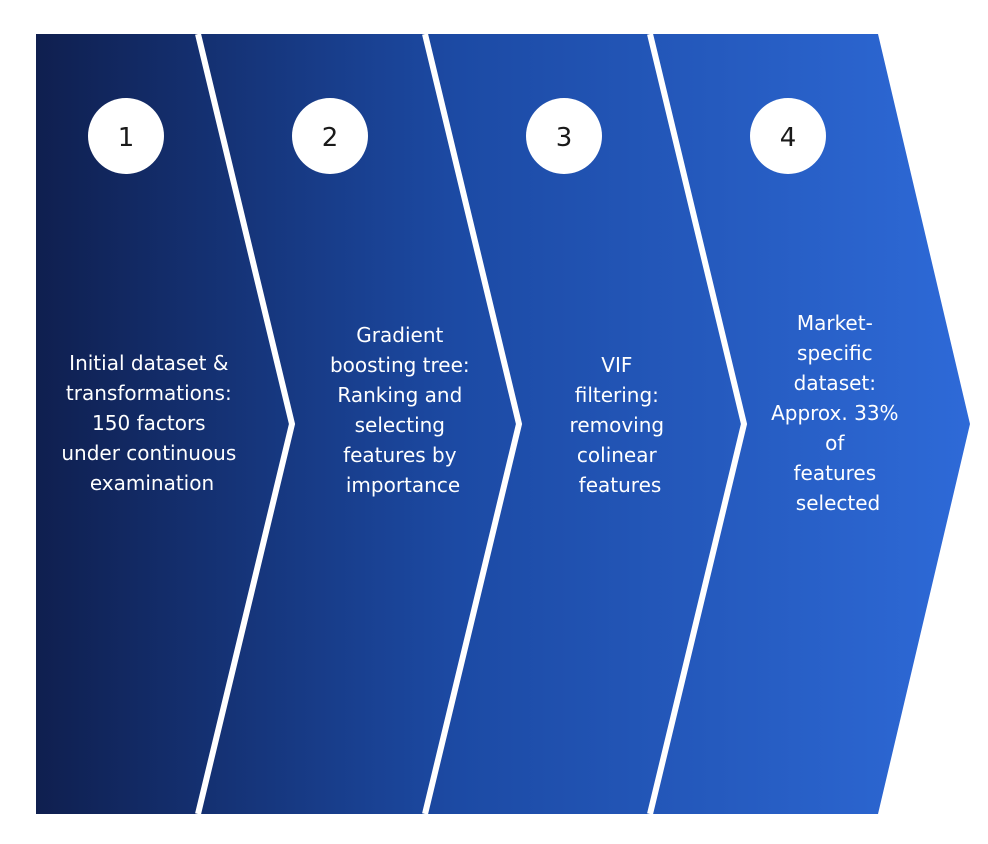 The width and height of the screenshot is (988, 844). What do you see at coordinates (835, 353) in the screenshot?
I see `step-4-line-2: specific` at bounding box center [835, 353].